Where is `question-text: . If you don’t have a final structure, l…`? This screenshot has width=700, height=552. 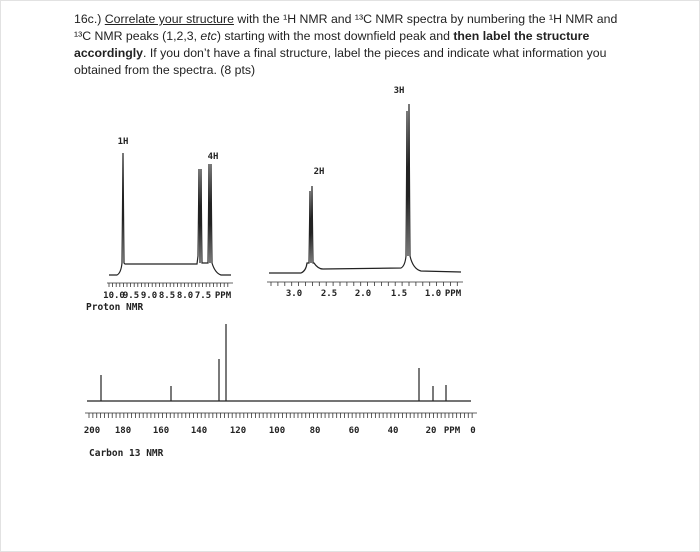
question-text: . If you don’t have a final structure, l… is located at coordinates (340, 61).